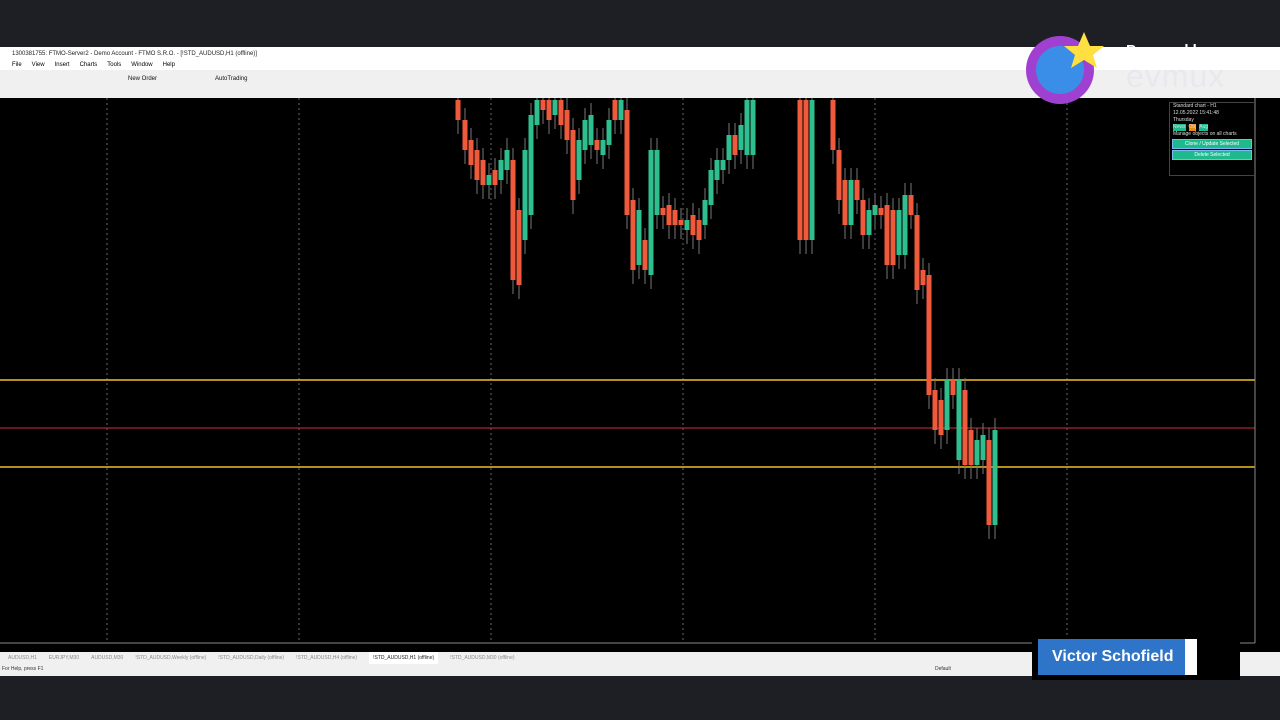 The image size is (1280, 720). What do you see at coordinates (88, 65) in the screenshot?
I see `menu-item: Charts` at bounding box center [88, 65].